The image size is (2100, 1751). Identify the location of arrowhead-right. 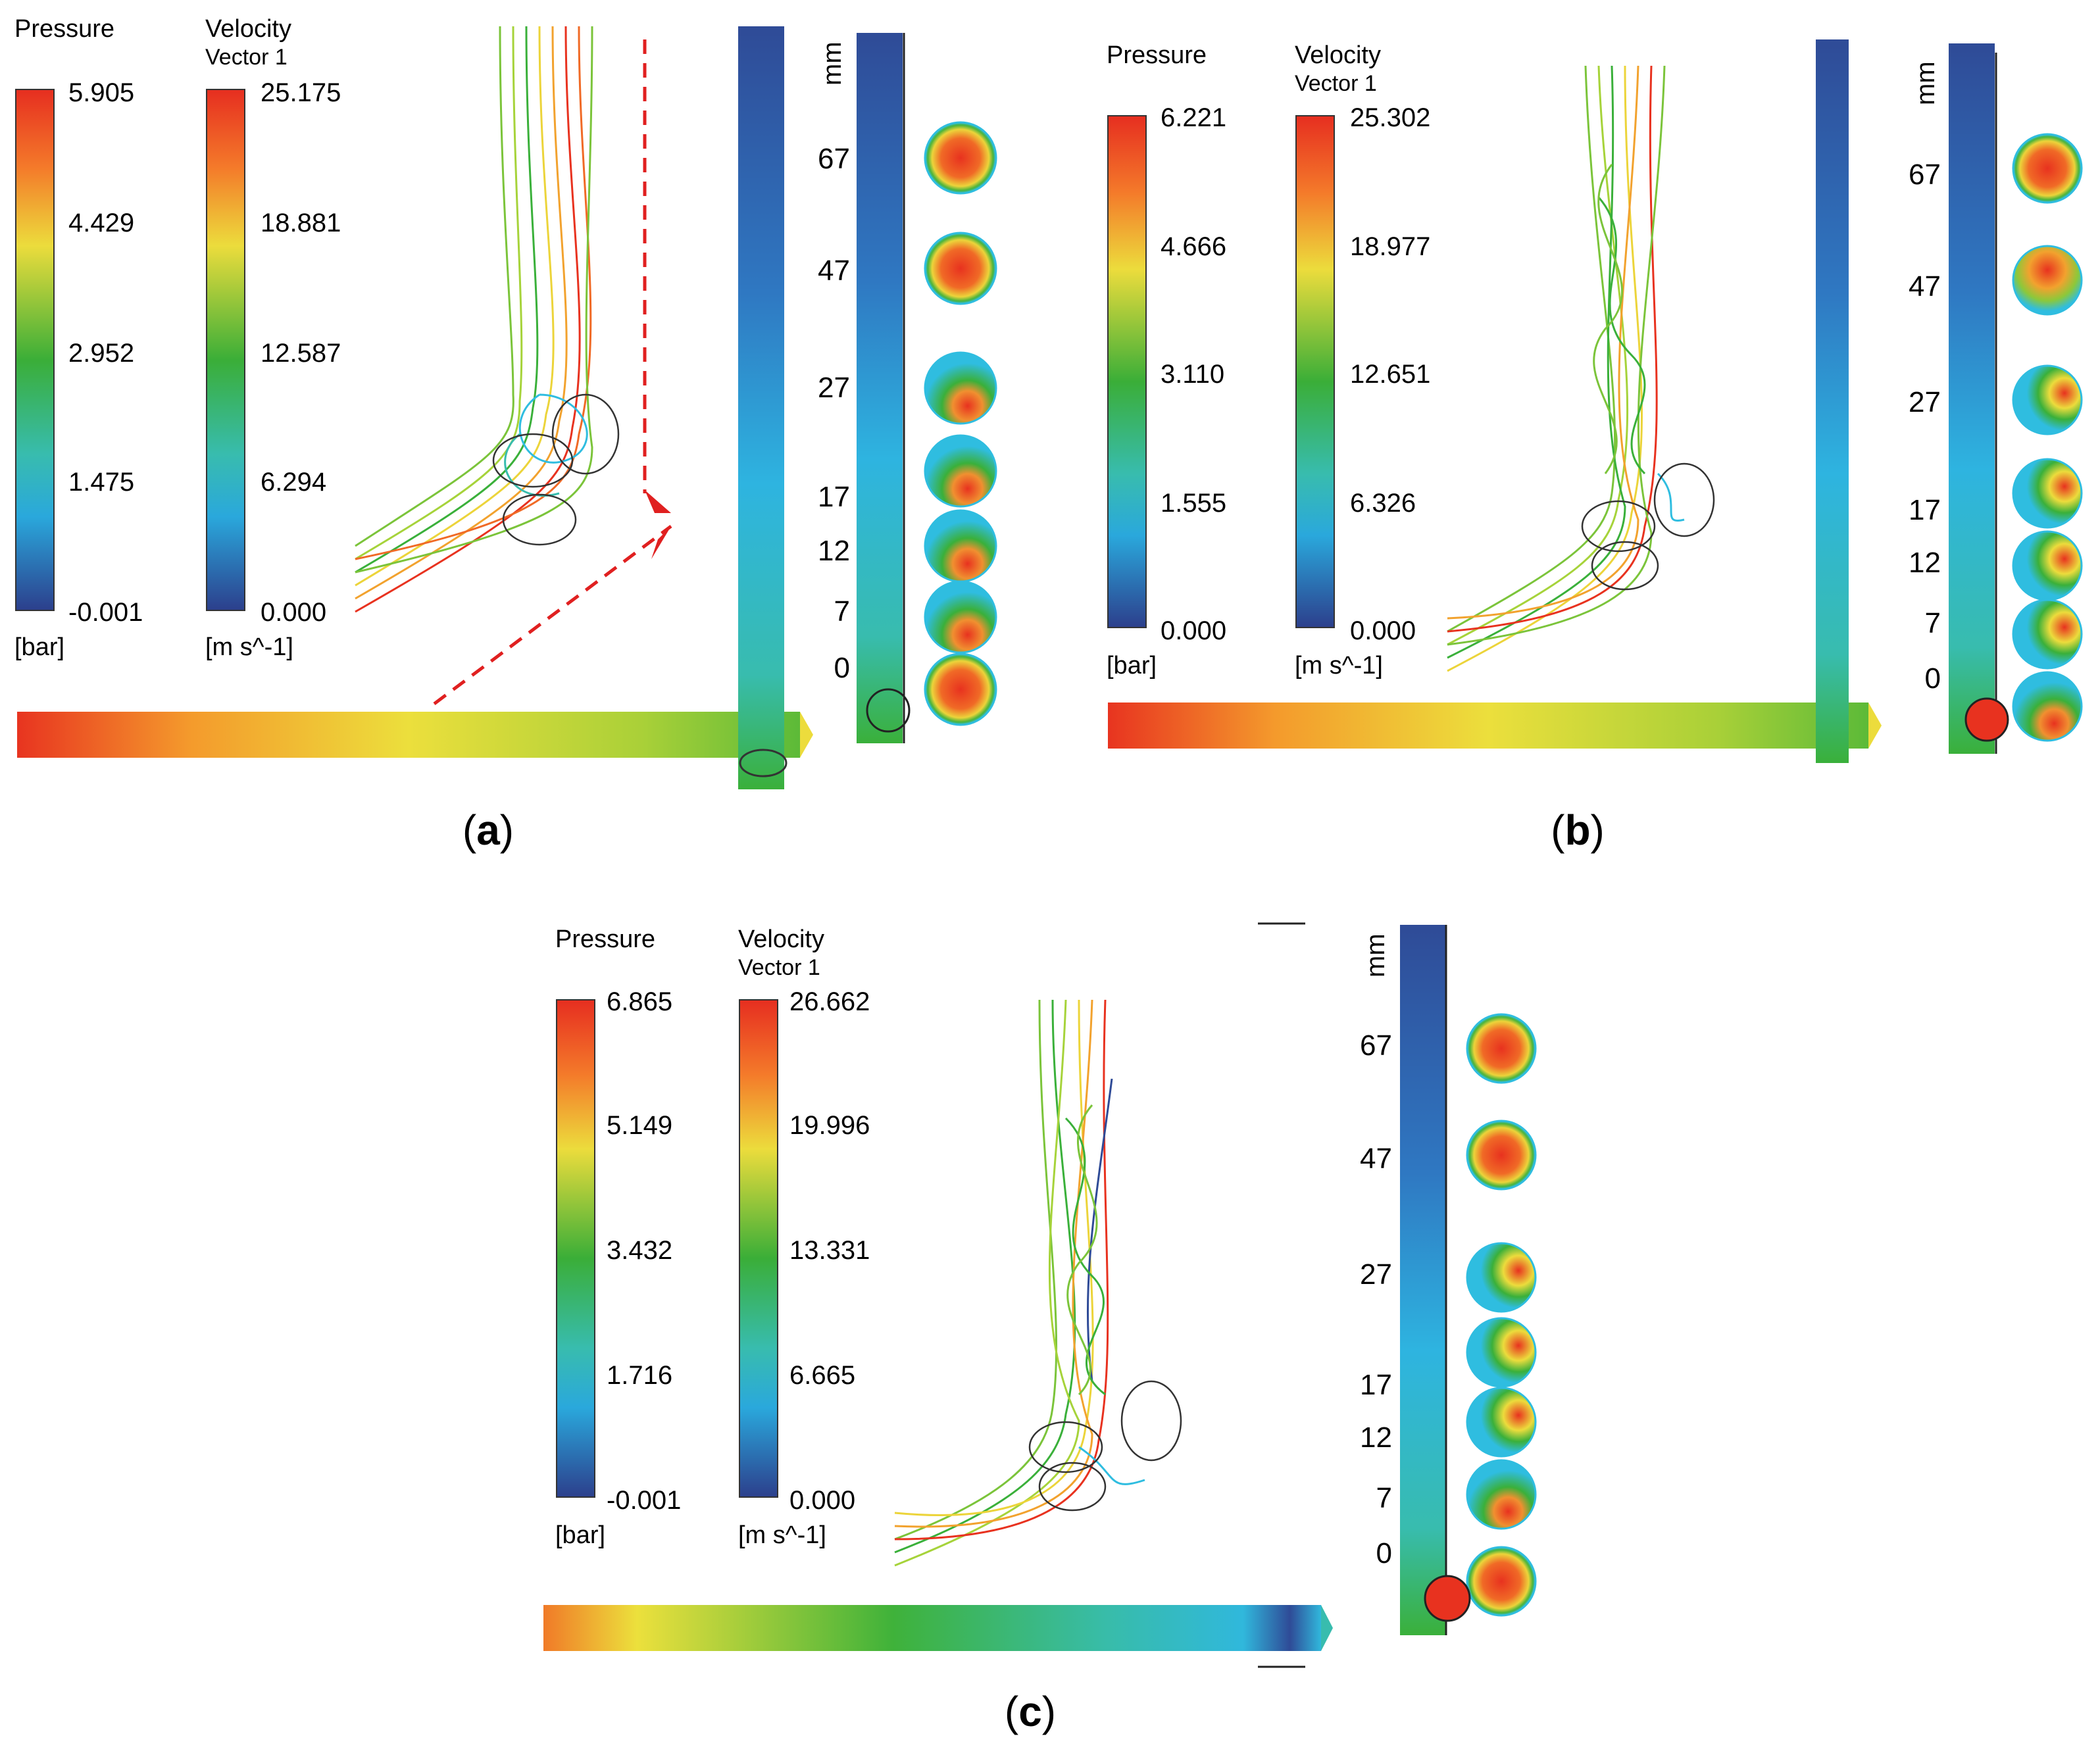
(661, 542).